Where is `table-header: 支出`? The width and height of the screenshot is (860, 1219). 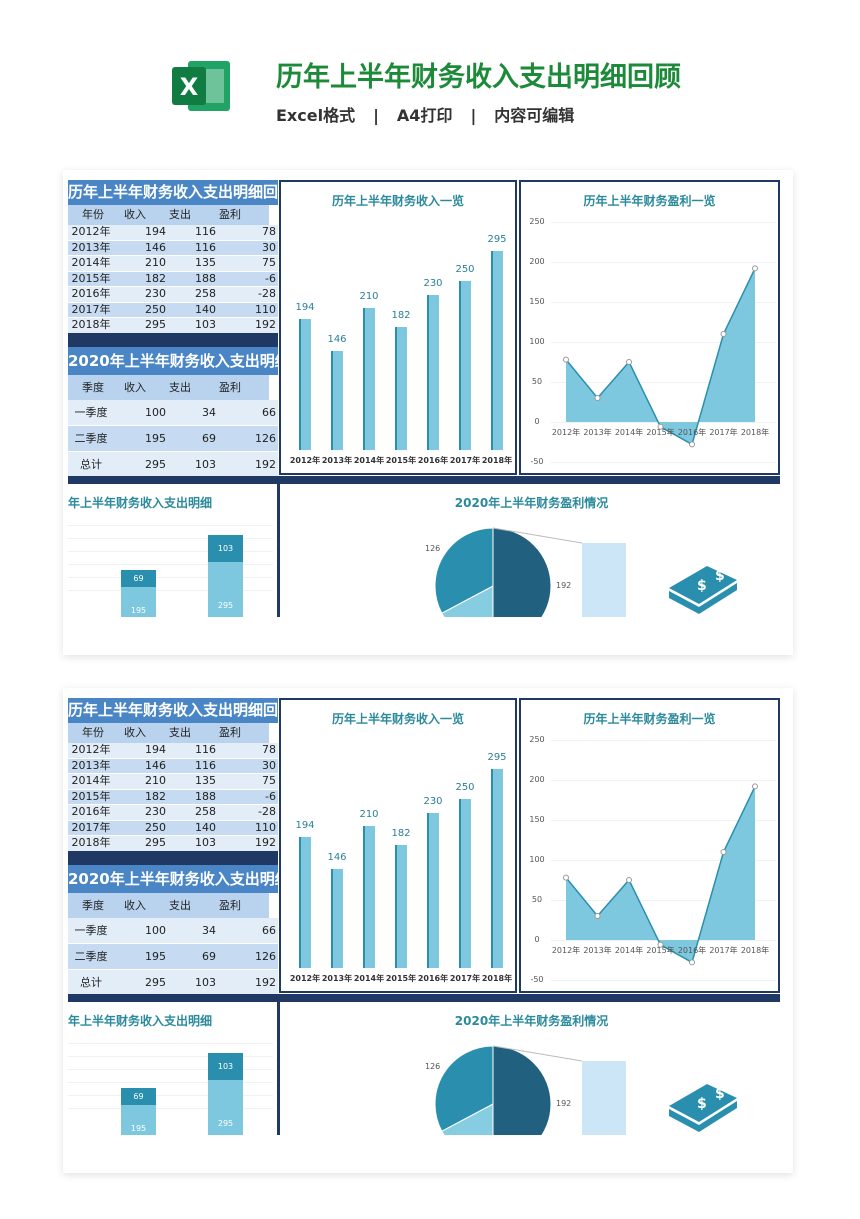
table-header: 支出 is located at coordinates (191, 905).